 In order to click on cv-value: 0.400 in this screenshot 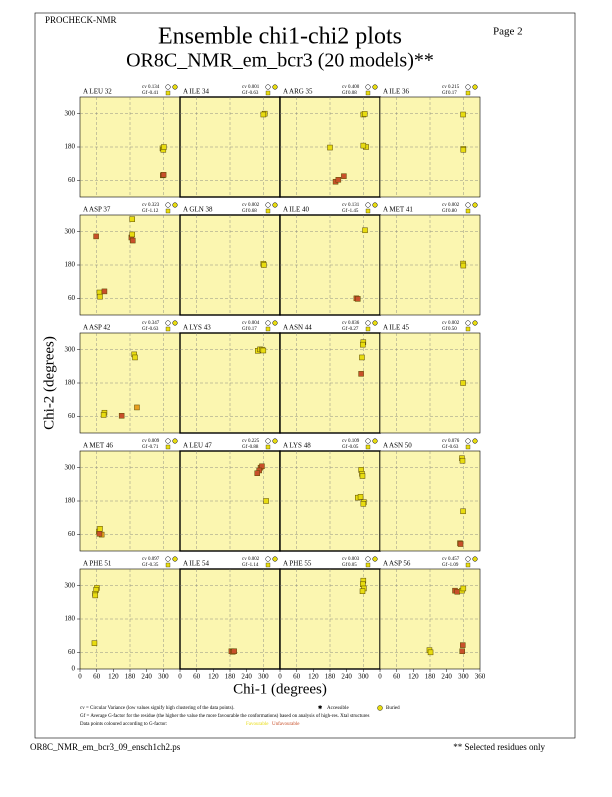, I will do `click(354, 87)`.